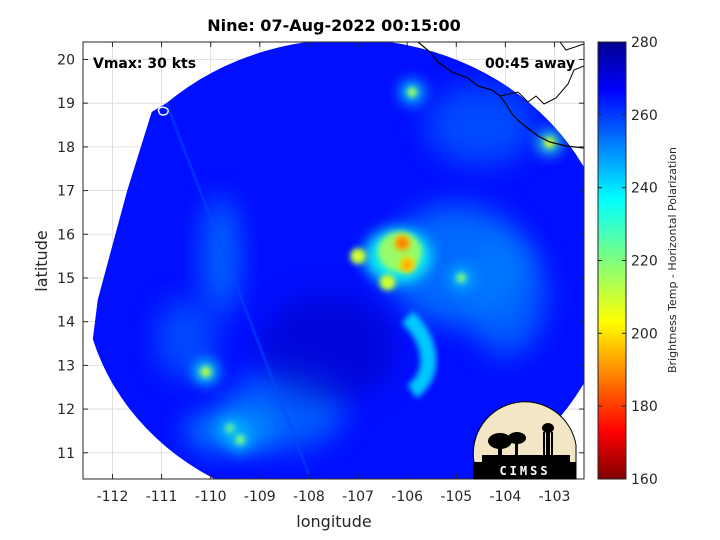  I want to click on y-tick-label: 15, so click(66, 279).